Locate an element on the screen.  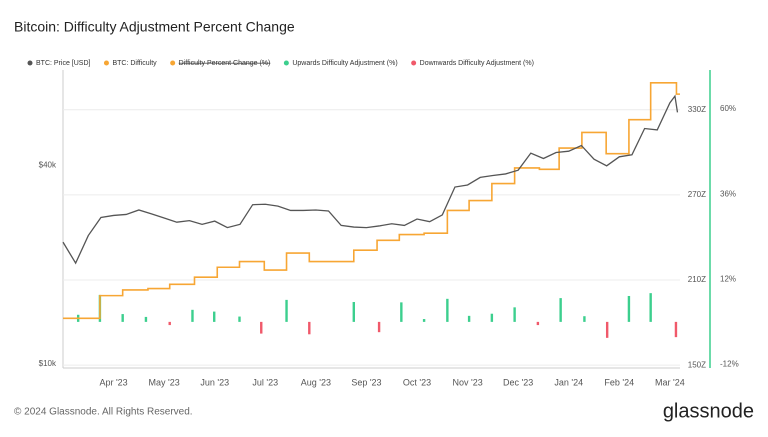
y-tick-label: $10k is located at coordinates (48, 363).